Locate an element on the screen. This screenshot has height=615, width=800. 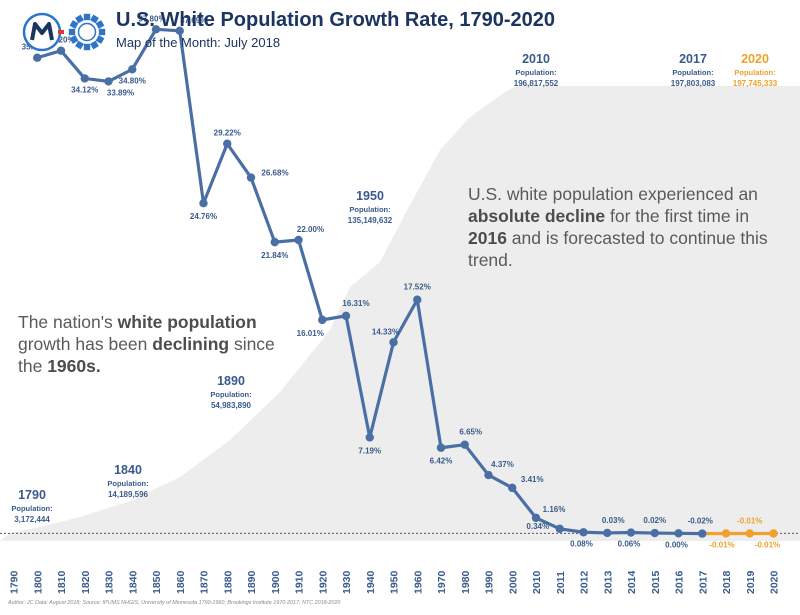
x-tick-label: 1860 is located at coordinates (181, 582).